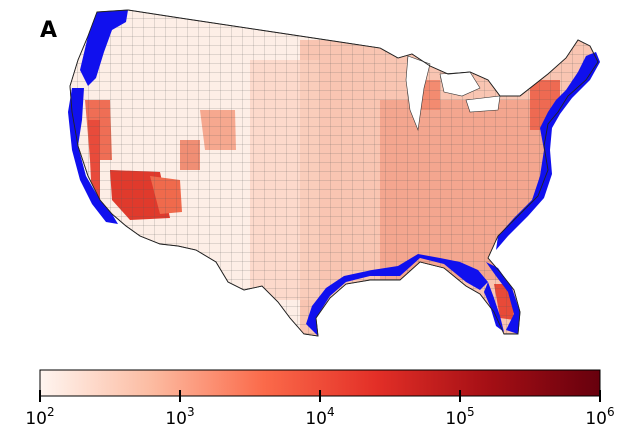  What do you see at coordinates (179, 417) in the screenshot?
I see `colorbar-tick-label: 10³` at bounding box center [179, 417].